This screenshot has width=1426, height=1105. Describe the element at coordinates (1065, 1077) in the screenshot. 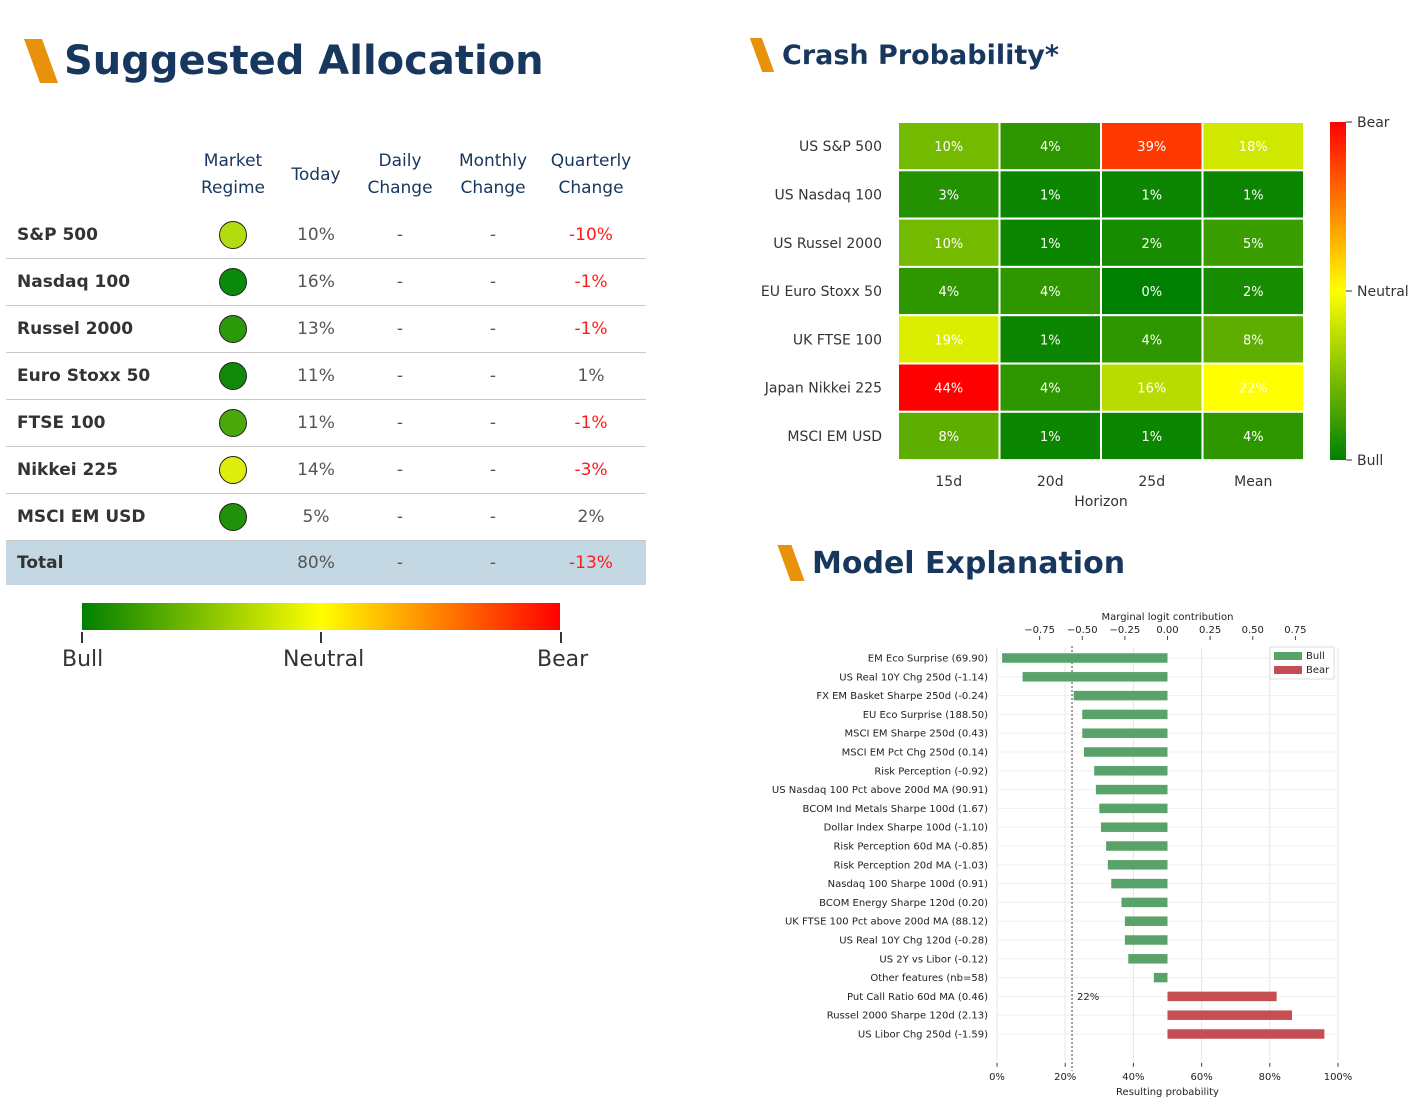

I see `explain-bottom-tick-label: 20%` at that location.